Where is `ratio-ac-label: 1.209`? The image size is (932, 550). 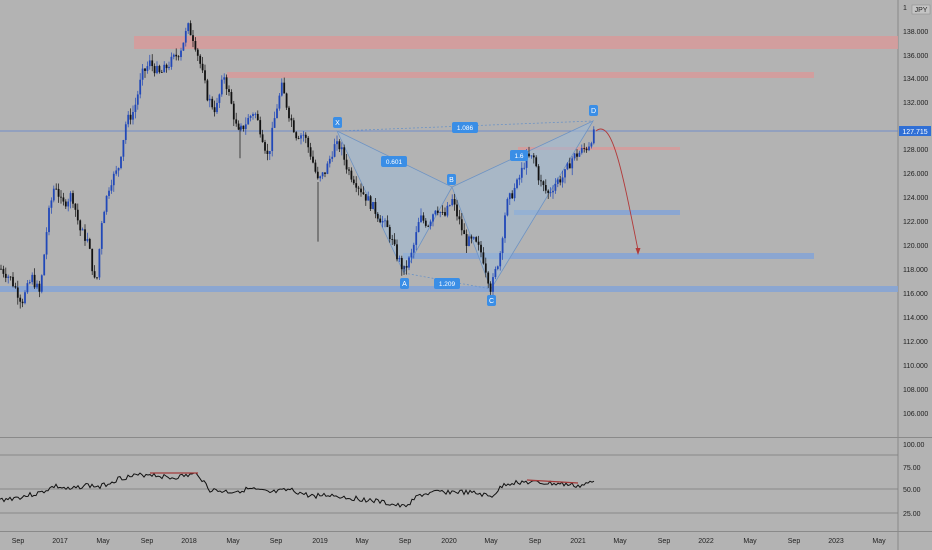 ratio-ac-label: 1.209 is located at coordinates (447, 284).